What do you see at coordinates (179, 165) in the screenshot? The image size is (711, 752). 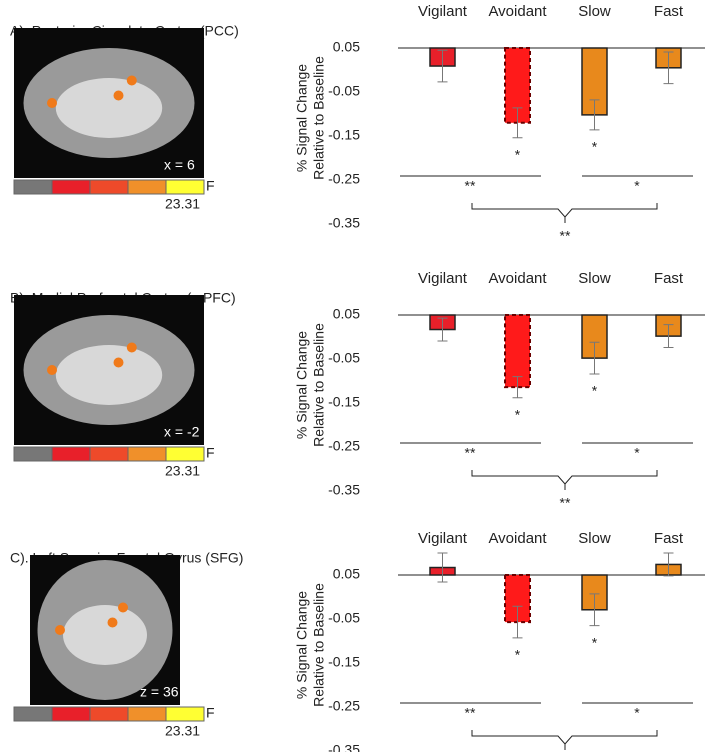 I see `slice-label: x = 6` at bounding box center [179, 165].